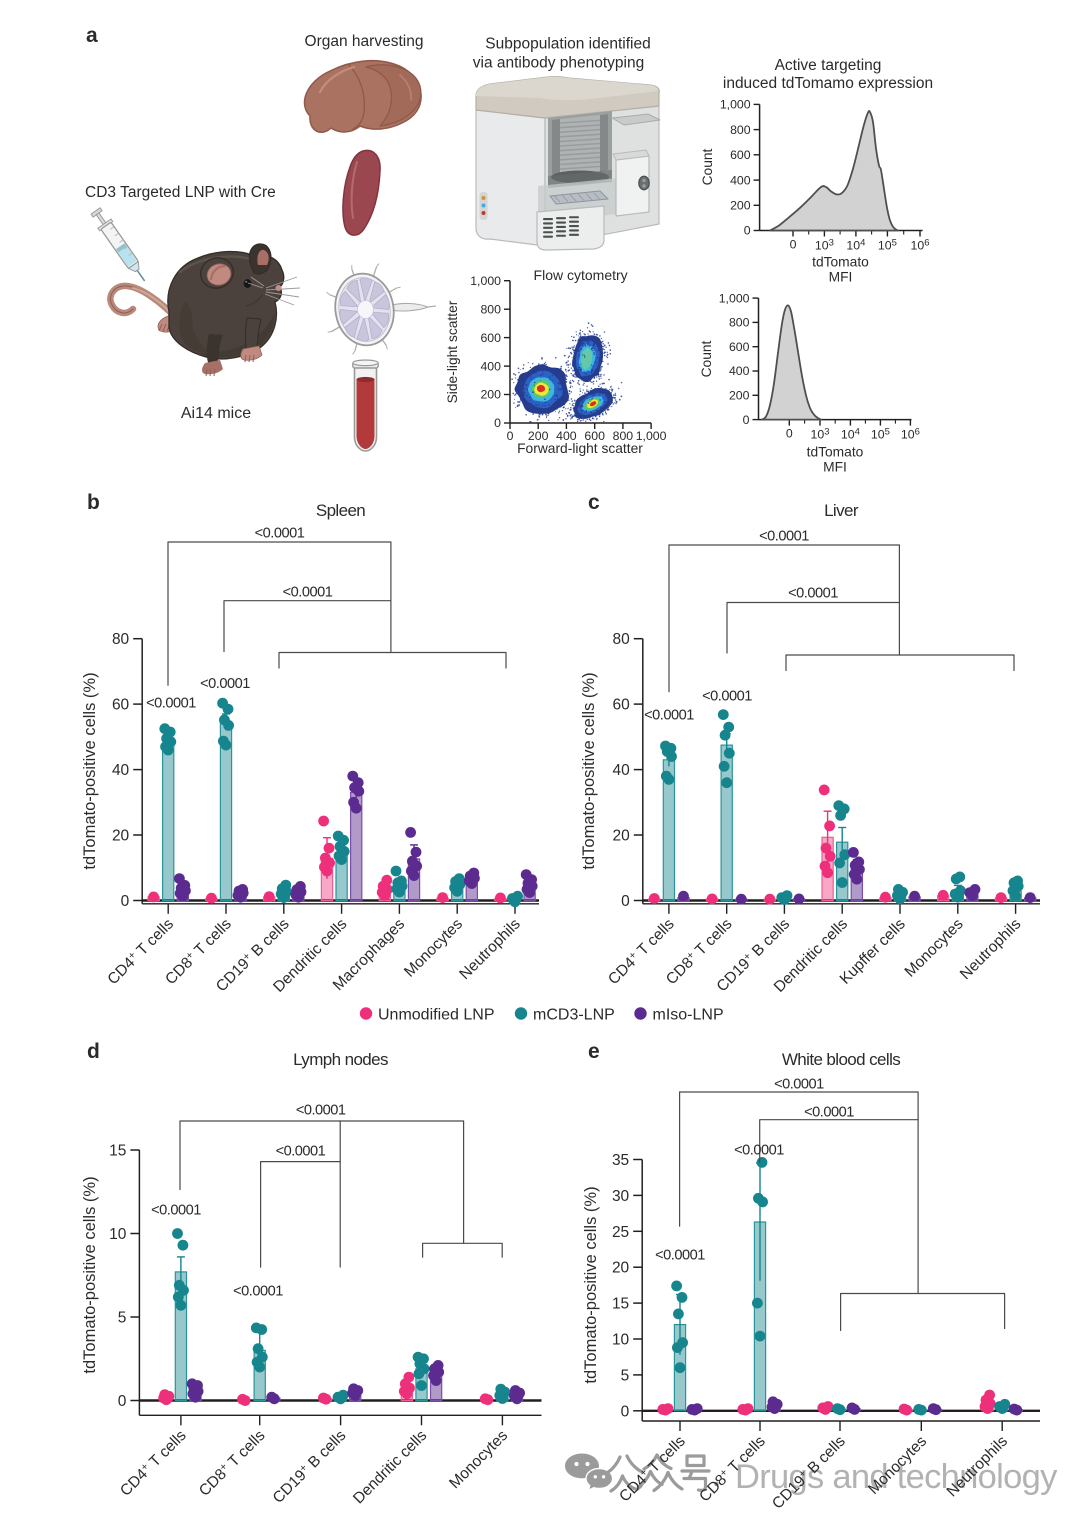 This screenshot has height=1517, width=1080. Describe the element at coordinates (567, 44) in the screenshot. I see `svg-text: Subpopulation identified` at that location.